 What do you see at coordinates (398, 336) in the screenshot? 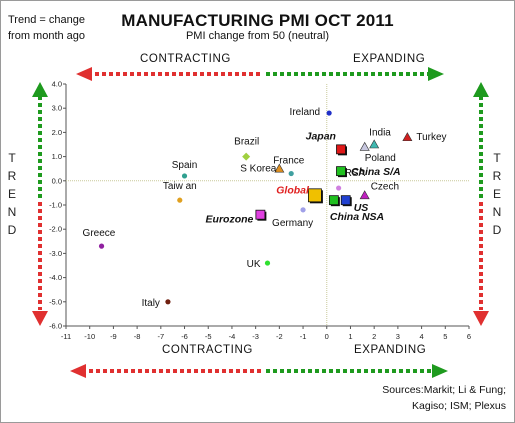
I see `x-tick-label: 3` at bounding box center [398, 336].